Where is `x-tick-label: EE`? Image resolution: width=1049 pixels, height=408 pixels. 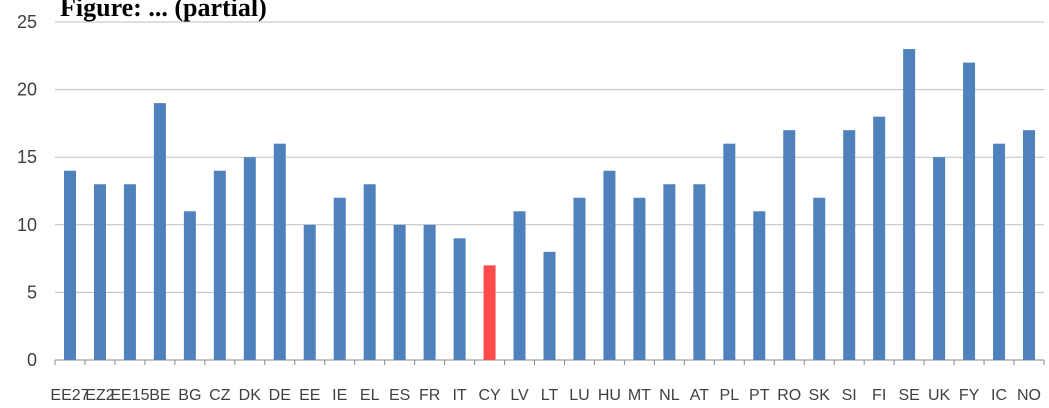
x-tick-label: EE is located at coordinates (309, 395).